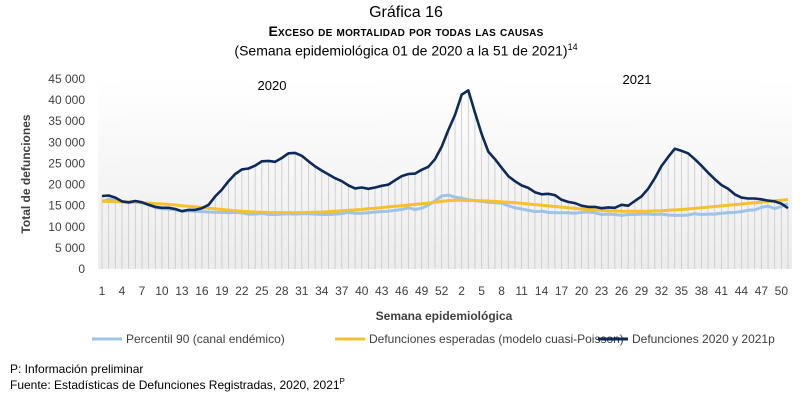  What do you see at coordinates (572, 47) in the screenshot?
I see `subtitle-footnote: 14` at bounding box center [572, 47].